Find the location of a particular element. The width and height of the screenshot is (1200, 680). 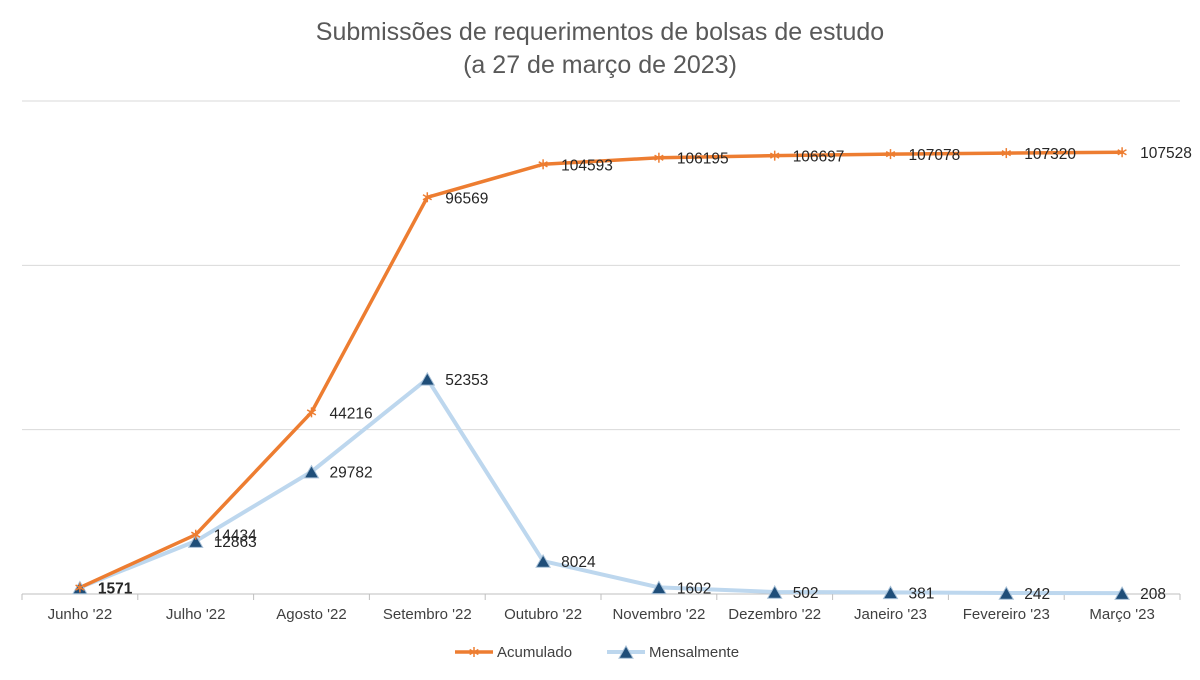

legend-label: Mensalmente is located at coordinates (694, 652).